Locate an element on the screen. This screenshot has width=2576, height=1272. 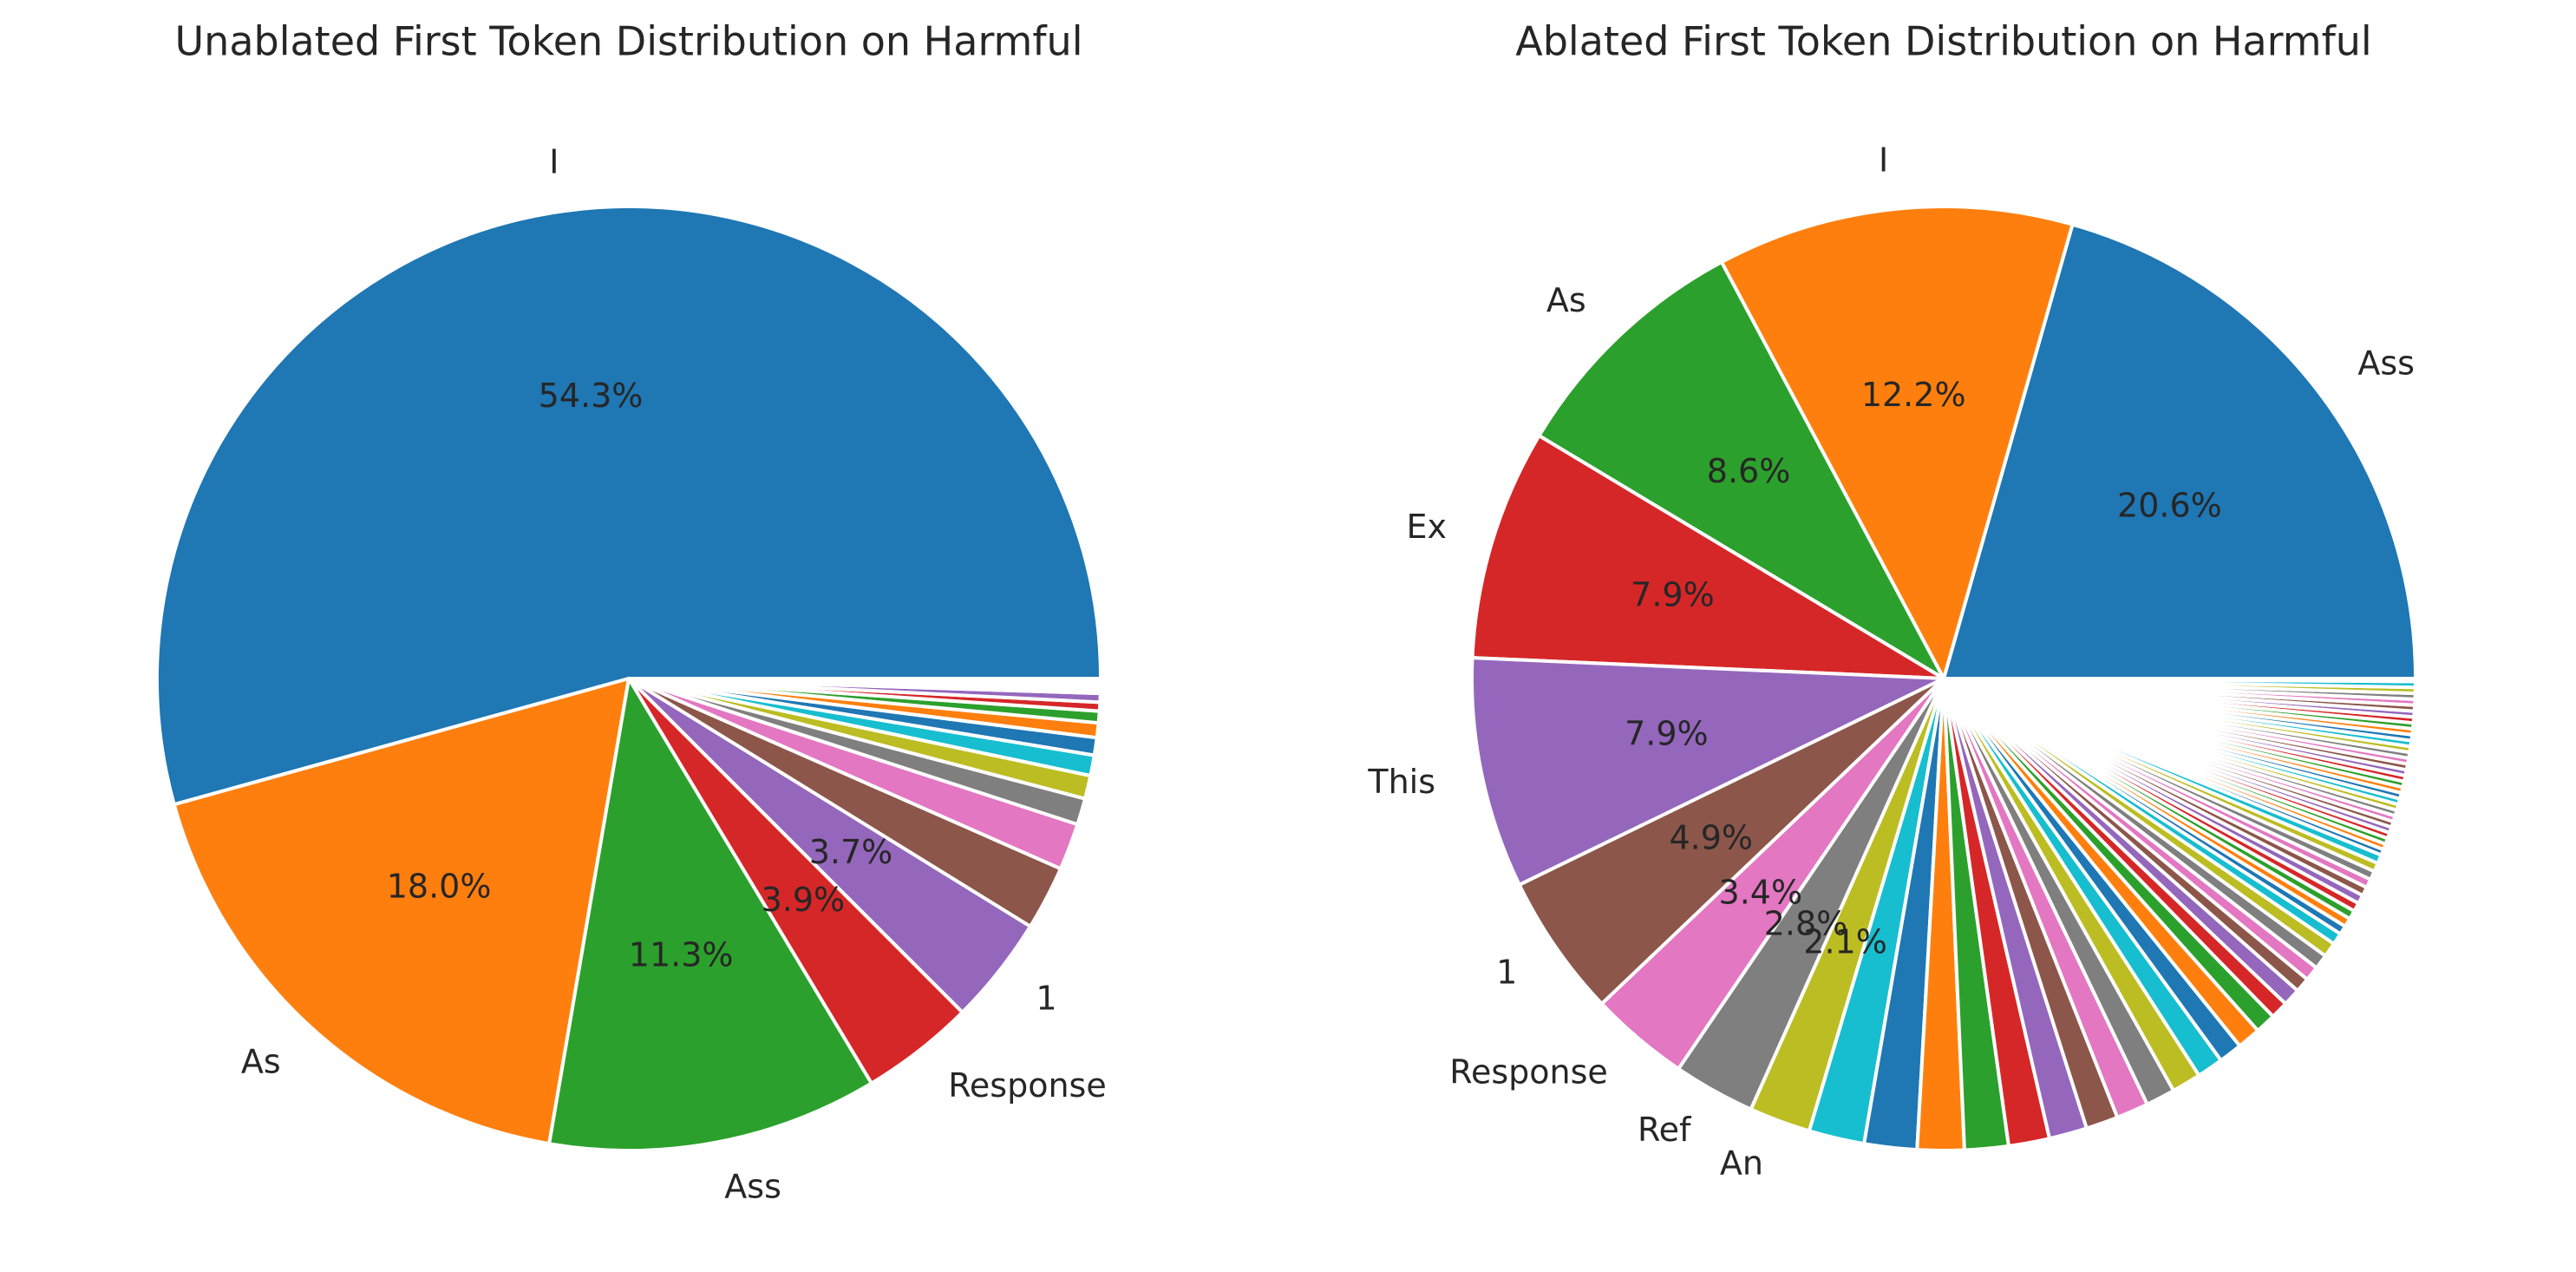
value-label: 3.9% is located at coordinates (804, 900).